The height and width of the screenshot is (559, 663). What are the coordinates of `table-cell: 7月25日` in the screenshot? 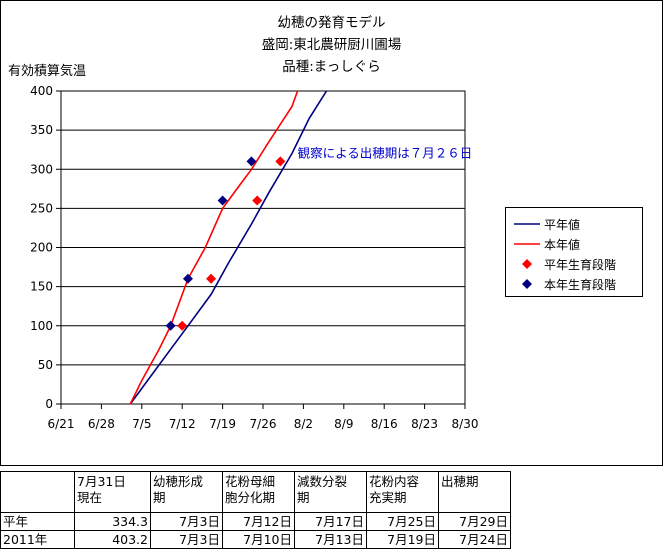 It's located at (402, 521).